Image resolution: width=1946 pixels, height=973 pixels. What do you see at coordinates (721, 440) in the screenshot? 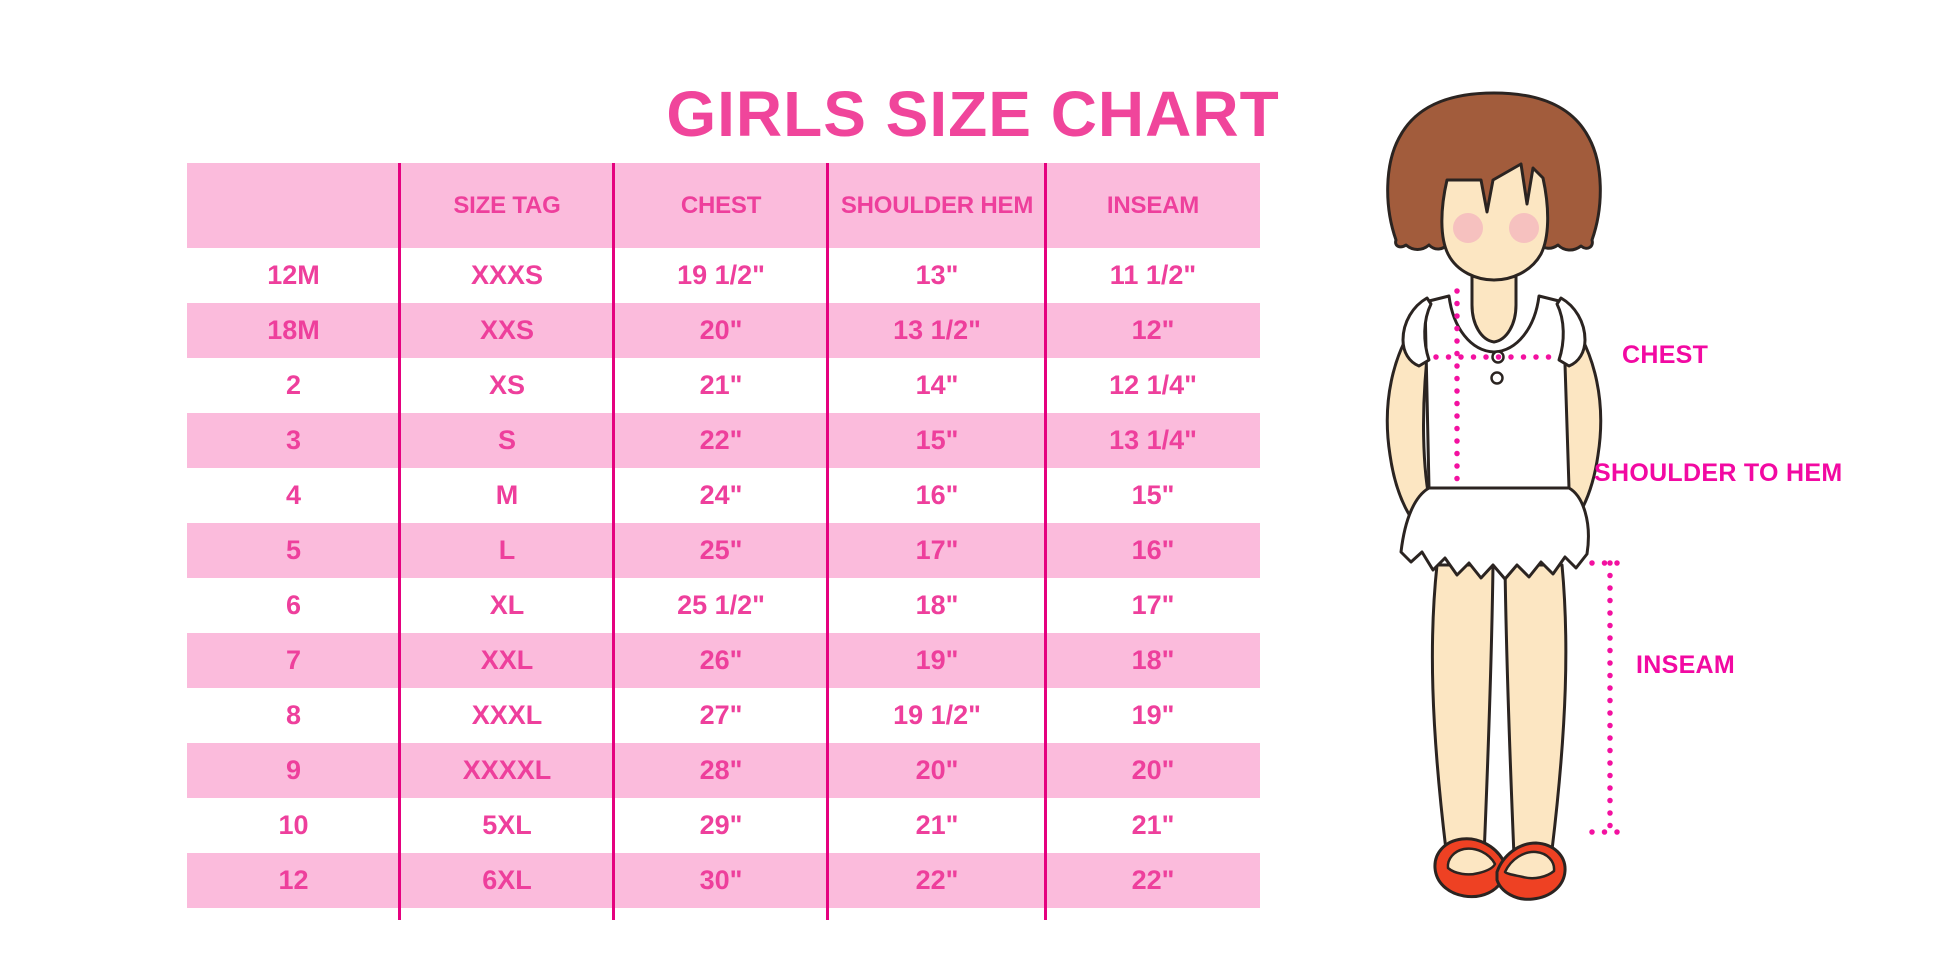
I see `chest-cell: 22"` at bounding box center [721, 440].